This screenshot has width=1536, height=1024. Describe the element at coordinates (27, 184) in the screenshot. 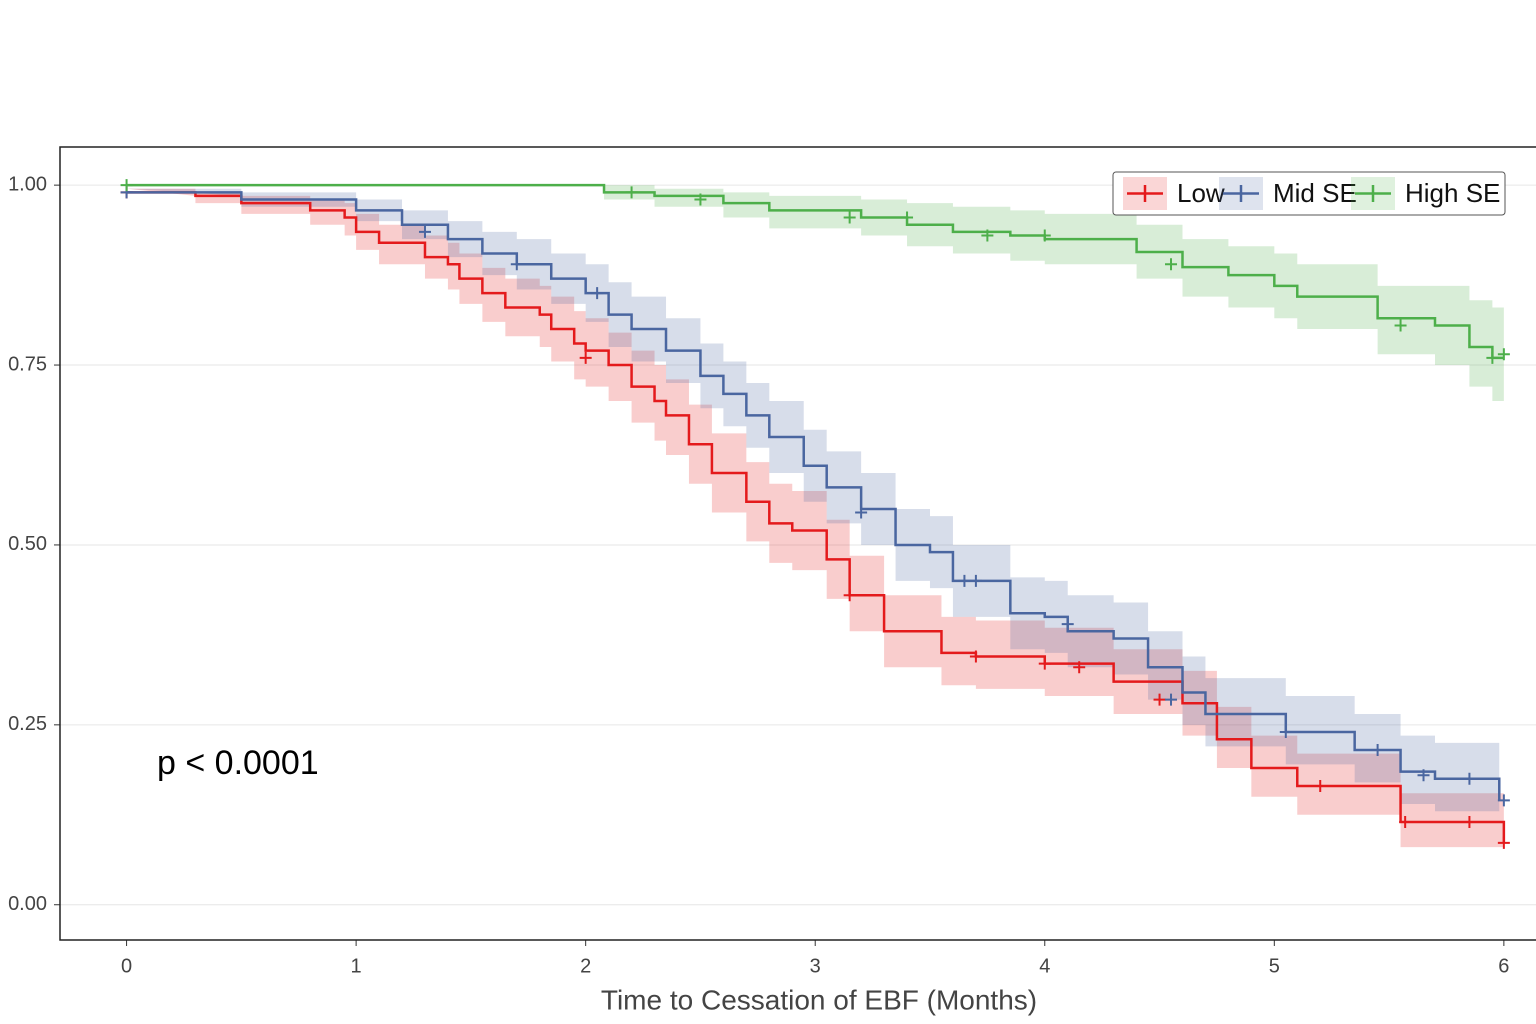

I see `y-tick-label: 1.00` at that location.